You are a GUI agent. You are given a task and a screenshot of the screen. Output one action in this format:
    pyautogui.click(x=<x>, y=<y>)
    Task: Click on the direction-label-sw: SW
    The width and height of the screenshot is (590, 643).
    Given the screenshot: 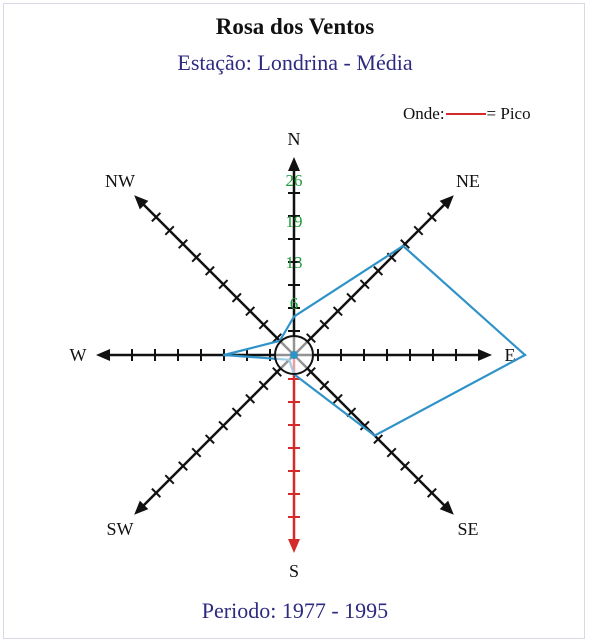 What is the action you would take?
    pyautogui.click(x=120, y=529)
    